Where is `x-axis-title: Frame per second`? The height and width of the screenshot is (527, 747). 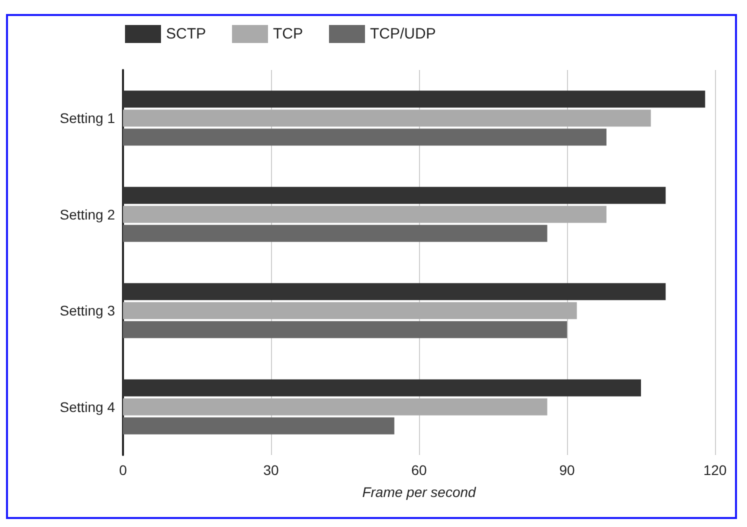 x-axis-title: Frame per second is located at coordinates (420, 492).